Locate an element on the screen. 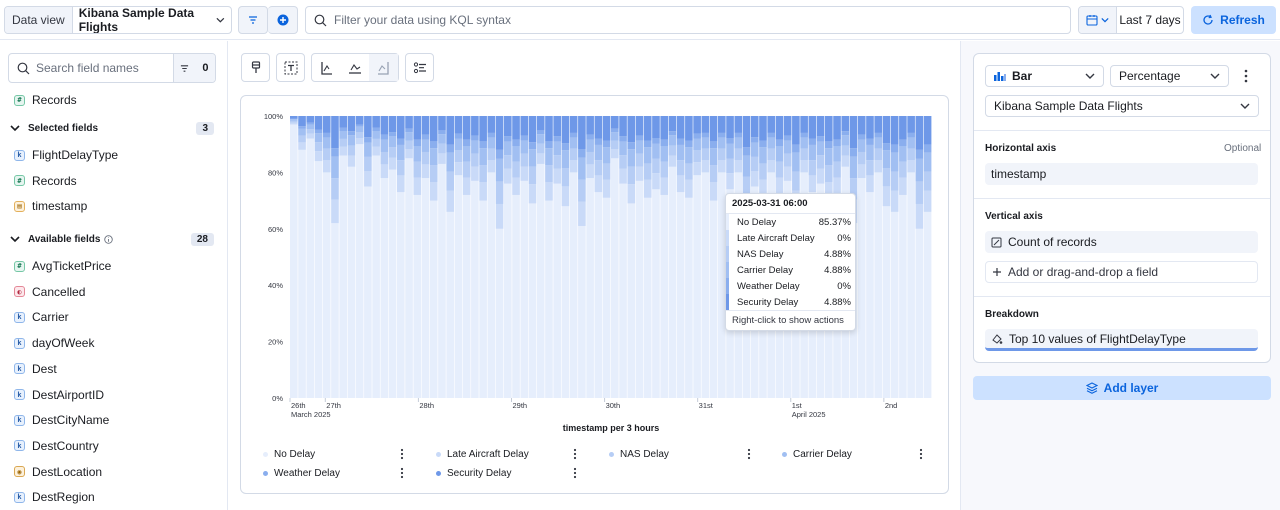 The width and height of the screenshot is (1280, 510). data-view-value: Kibana Sample Data Flights is located at coordinates (152, 20).